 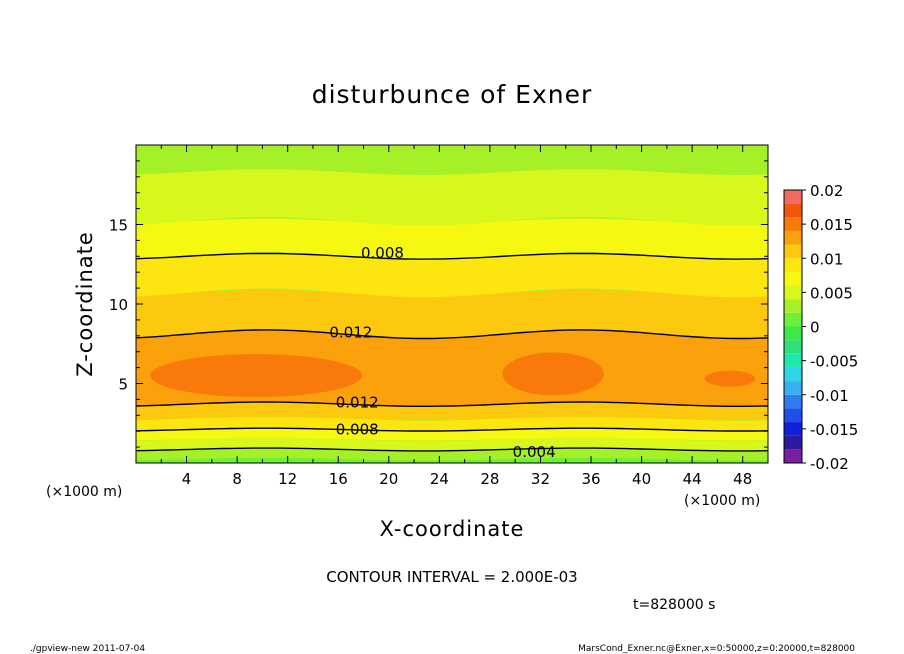 What do you see at coordinates (338, 479) in the screenshot?
I see `x-tick-label: 16` at bounding box center [338, 479].